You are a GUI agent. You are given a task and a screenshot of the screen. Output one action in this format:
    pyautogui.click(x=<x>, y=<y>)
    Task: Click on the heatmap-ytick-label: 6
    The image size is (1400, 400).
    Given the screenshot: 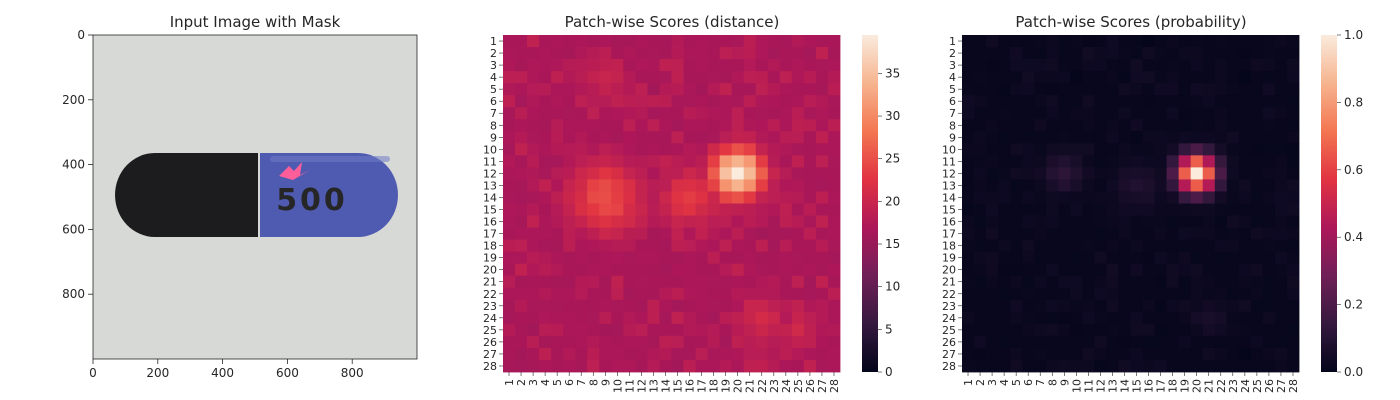 What is the action you would take?
    pyautogui.click(x=493, y=101)
    